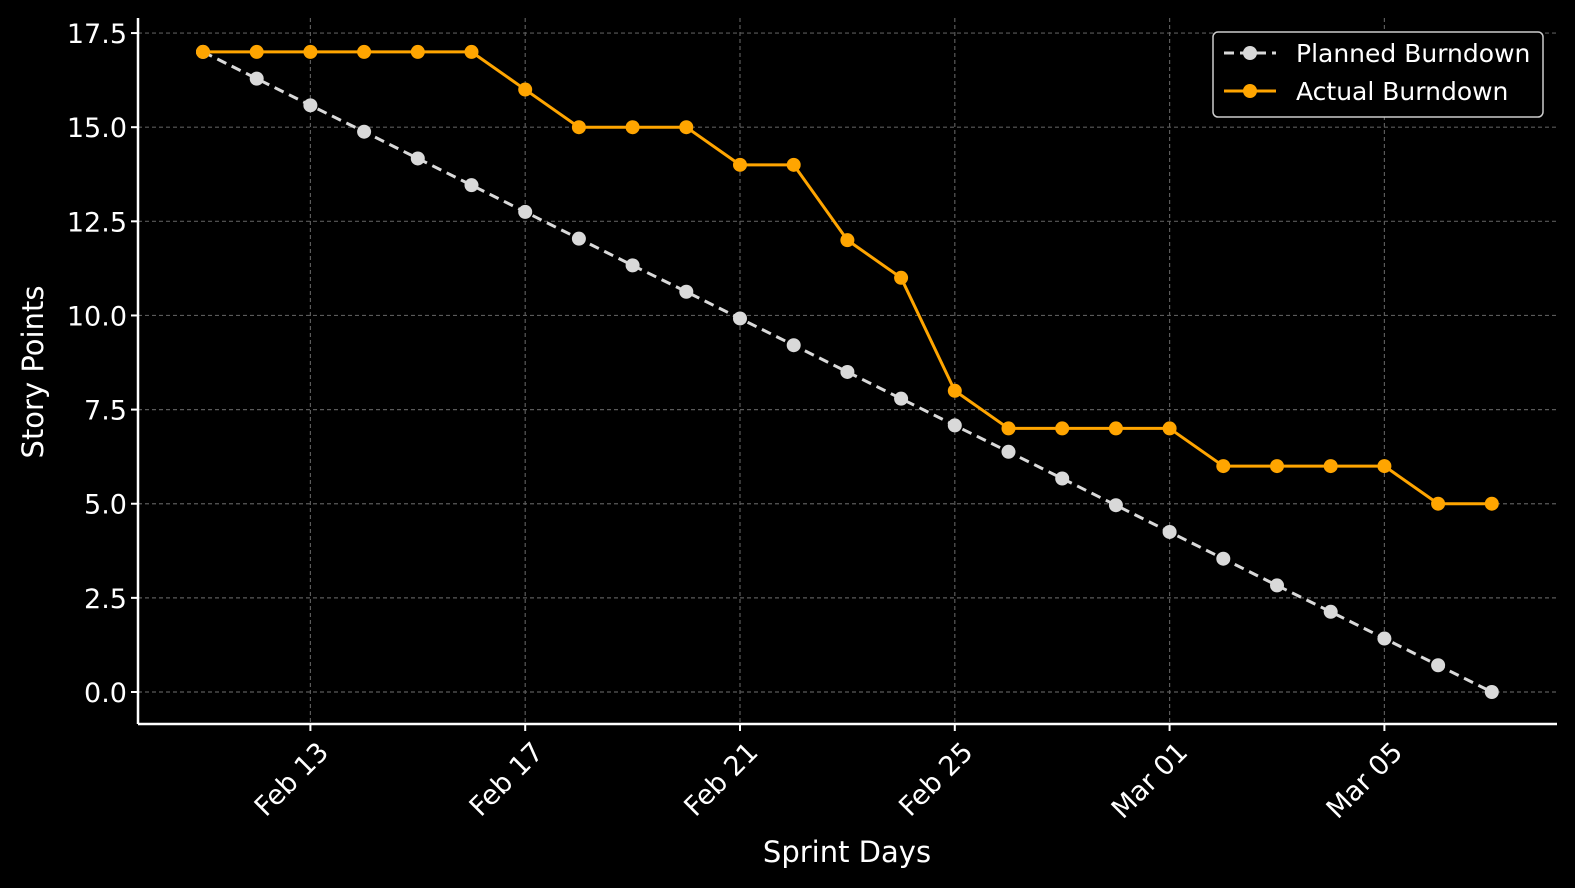 The image size is (1575, 888). What do you see at coordinates (33, 372) in the screenshot?
I see `y-axis-title: Story Points` at bounding box center [33, 372].